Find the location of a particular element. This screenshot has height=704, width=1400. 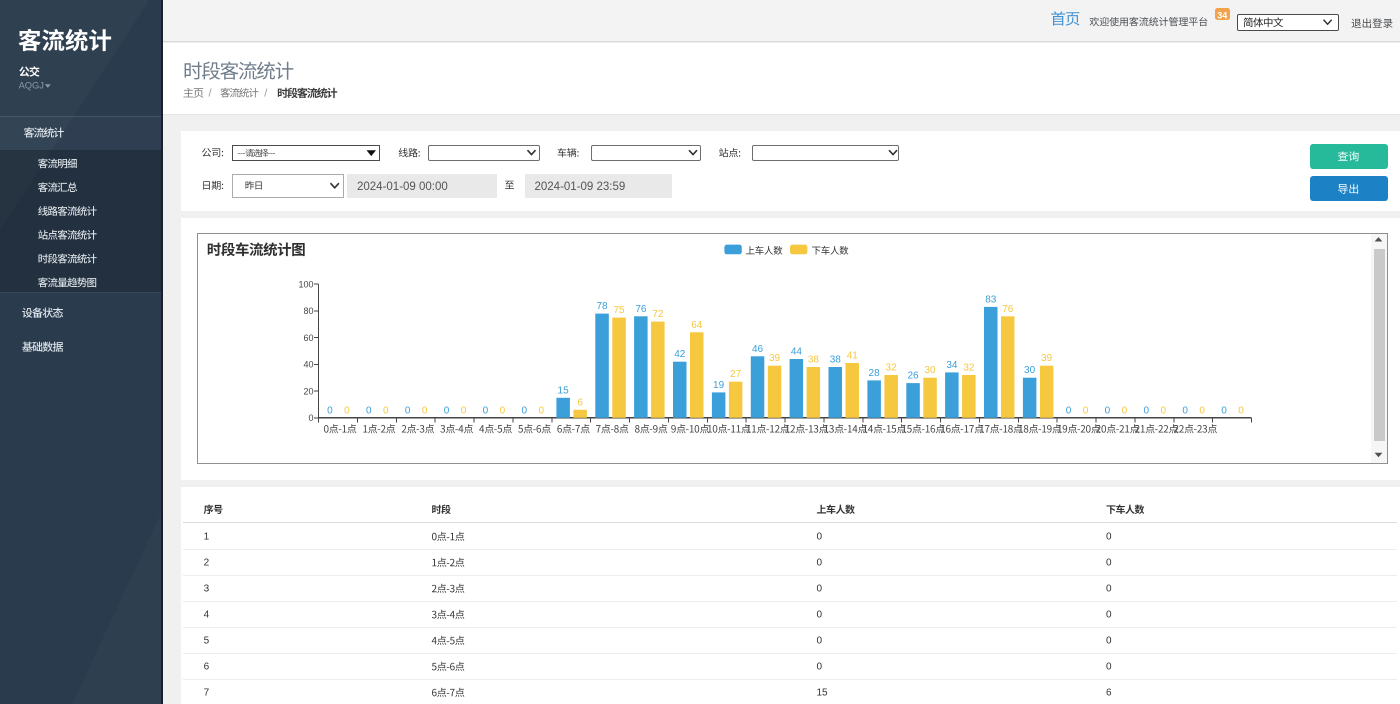

svg-text: 3 is located at coordinates (207, 589).